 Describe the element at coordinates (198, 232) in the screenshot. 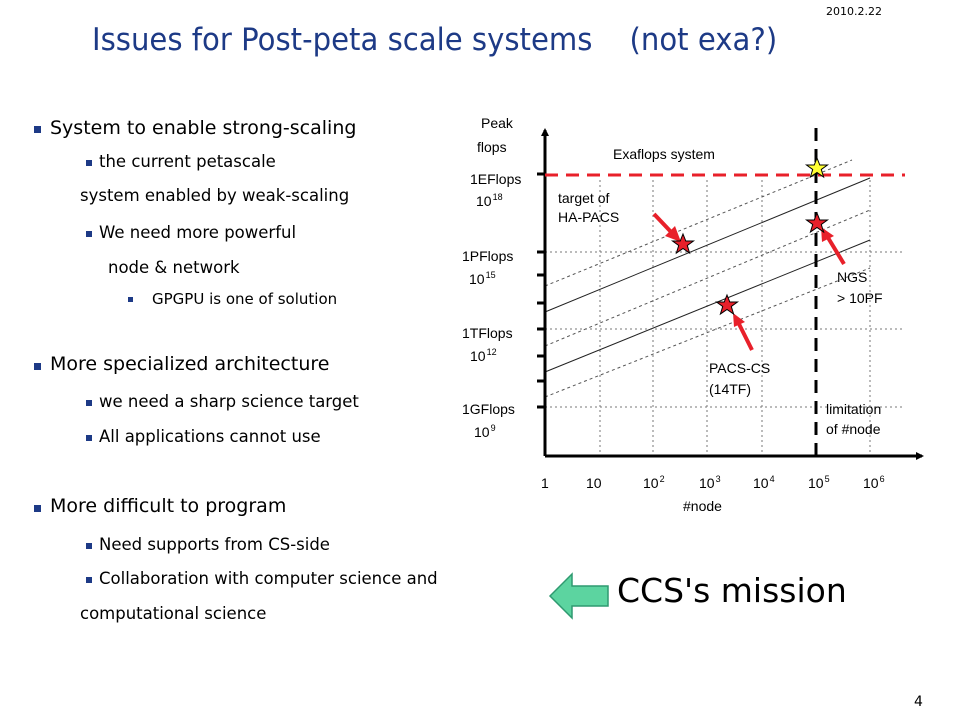

I see `bullet-level2: We need more powerful` at that location.